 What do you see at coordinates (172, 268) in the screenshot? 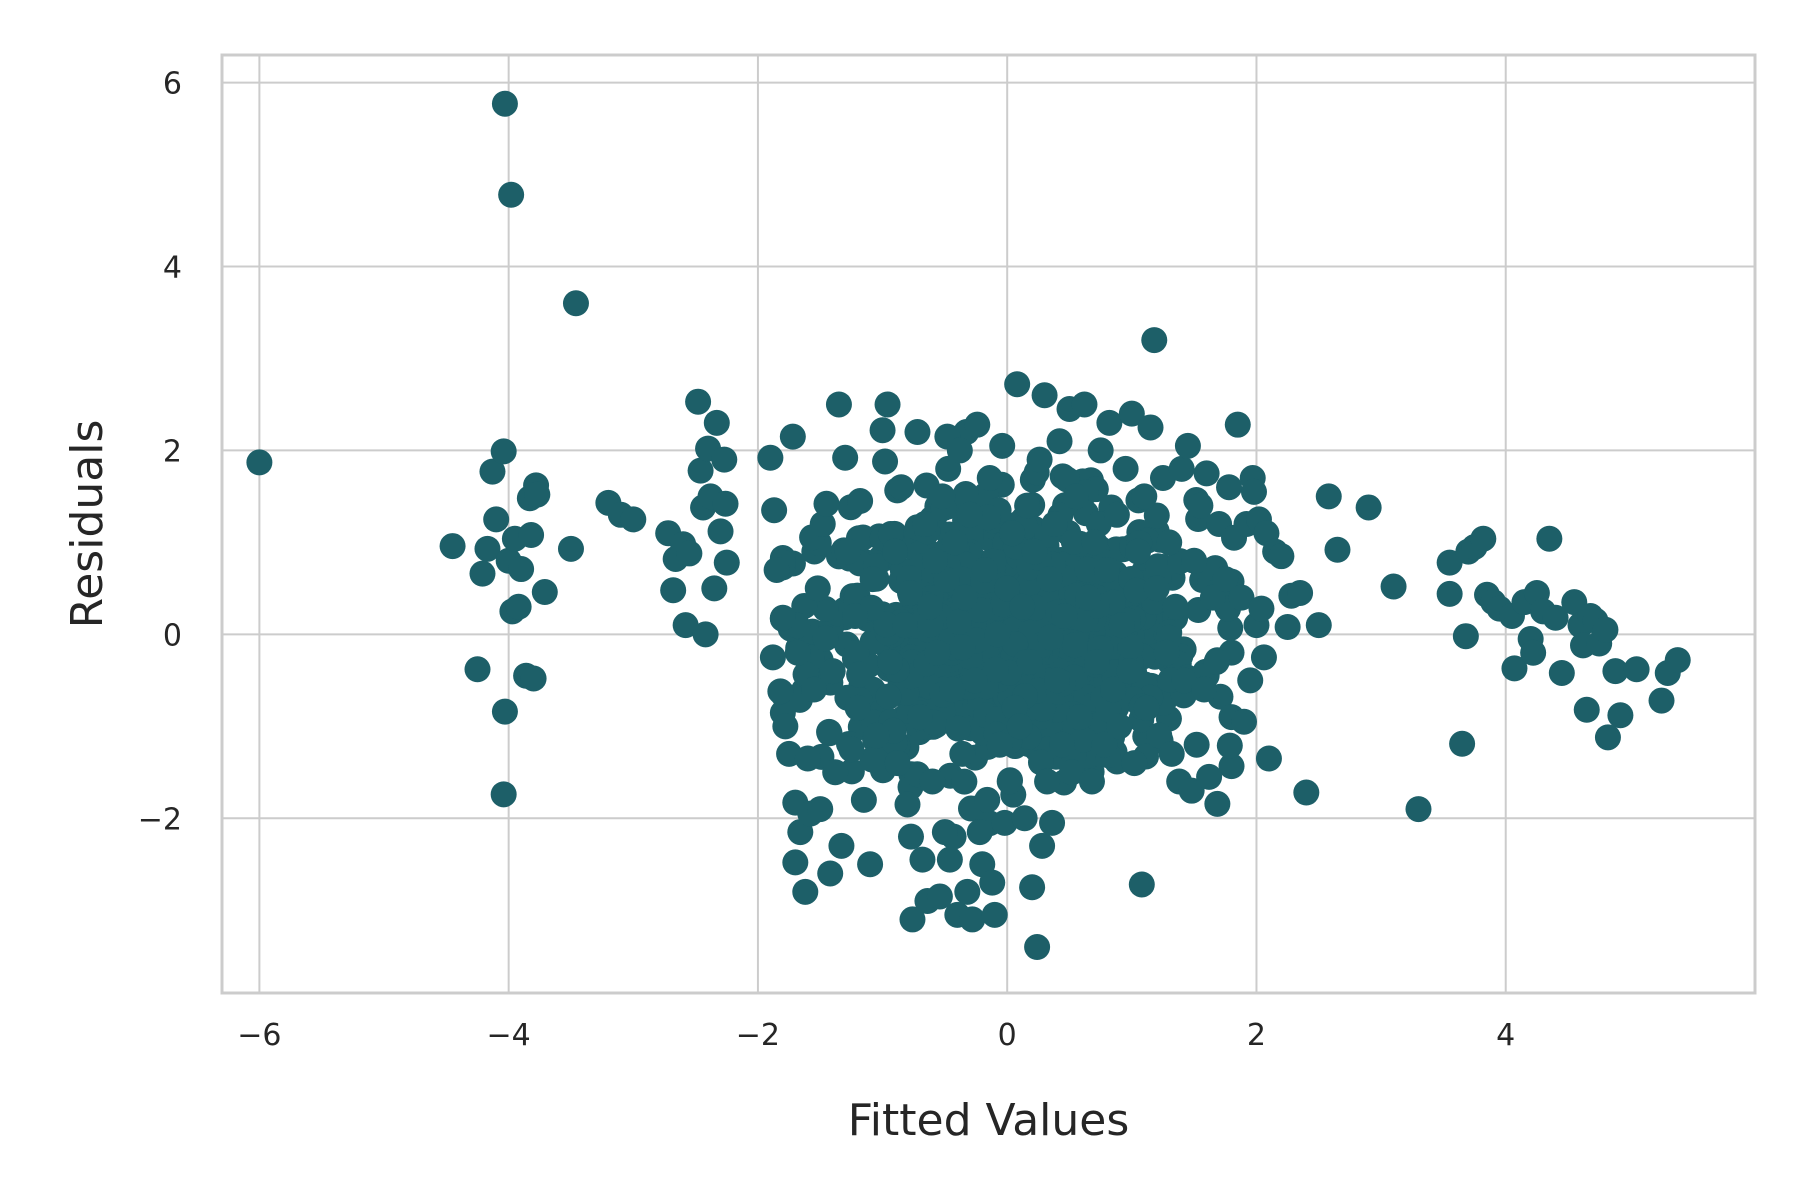
I see `y-tick-label: 4` at bounding box center [172, 268].